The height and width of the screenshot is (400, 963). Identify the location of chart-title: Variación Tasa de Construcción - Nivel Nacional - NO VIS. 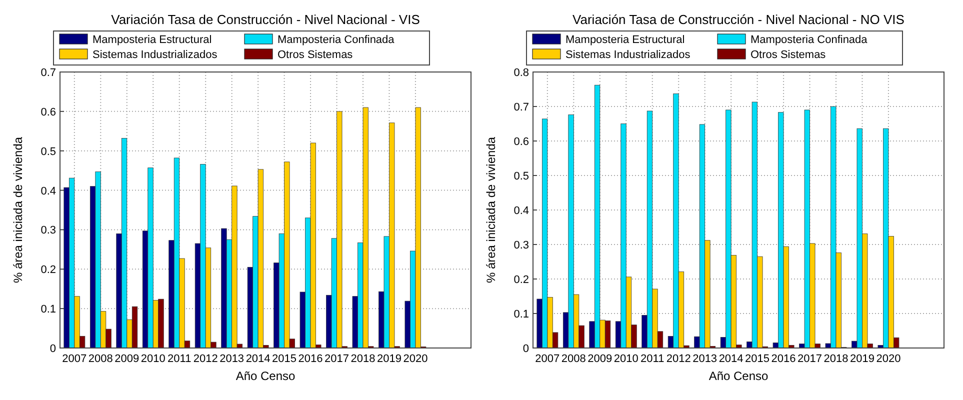
(738, 19).